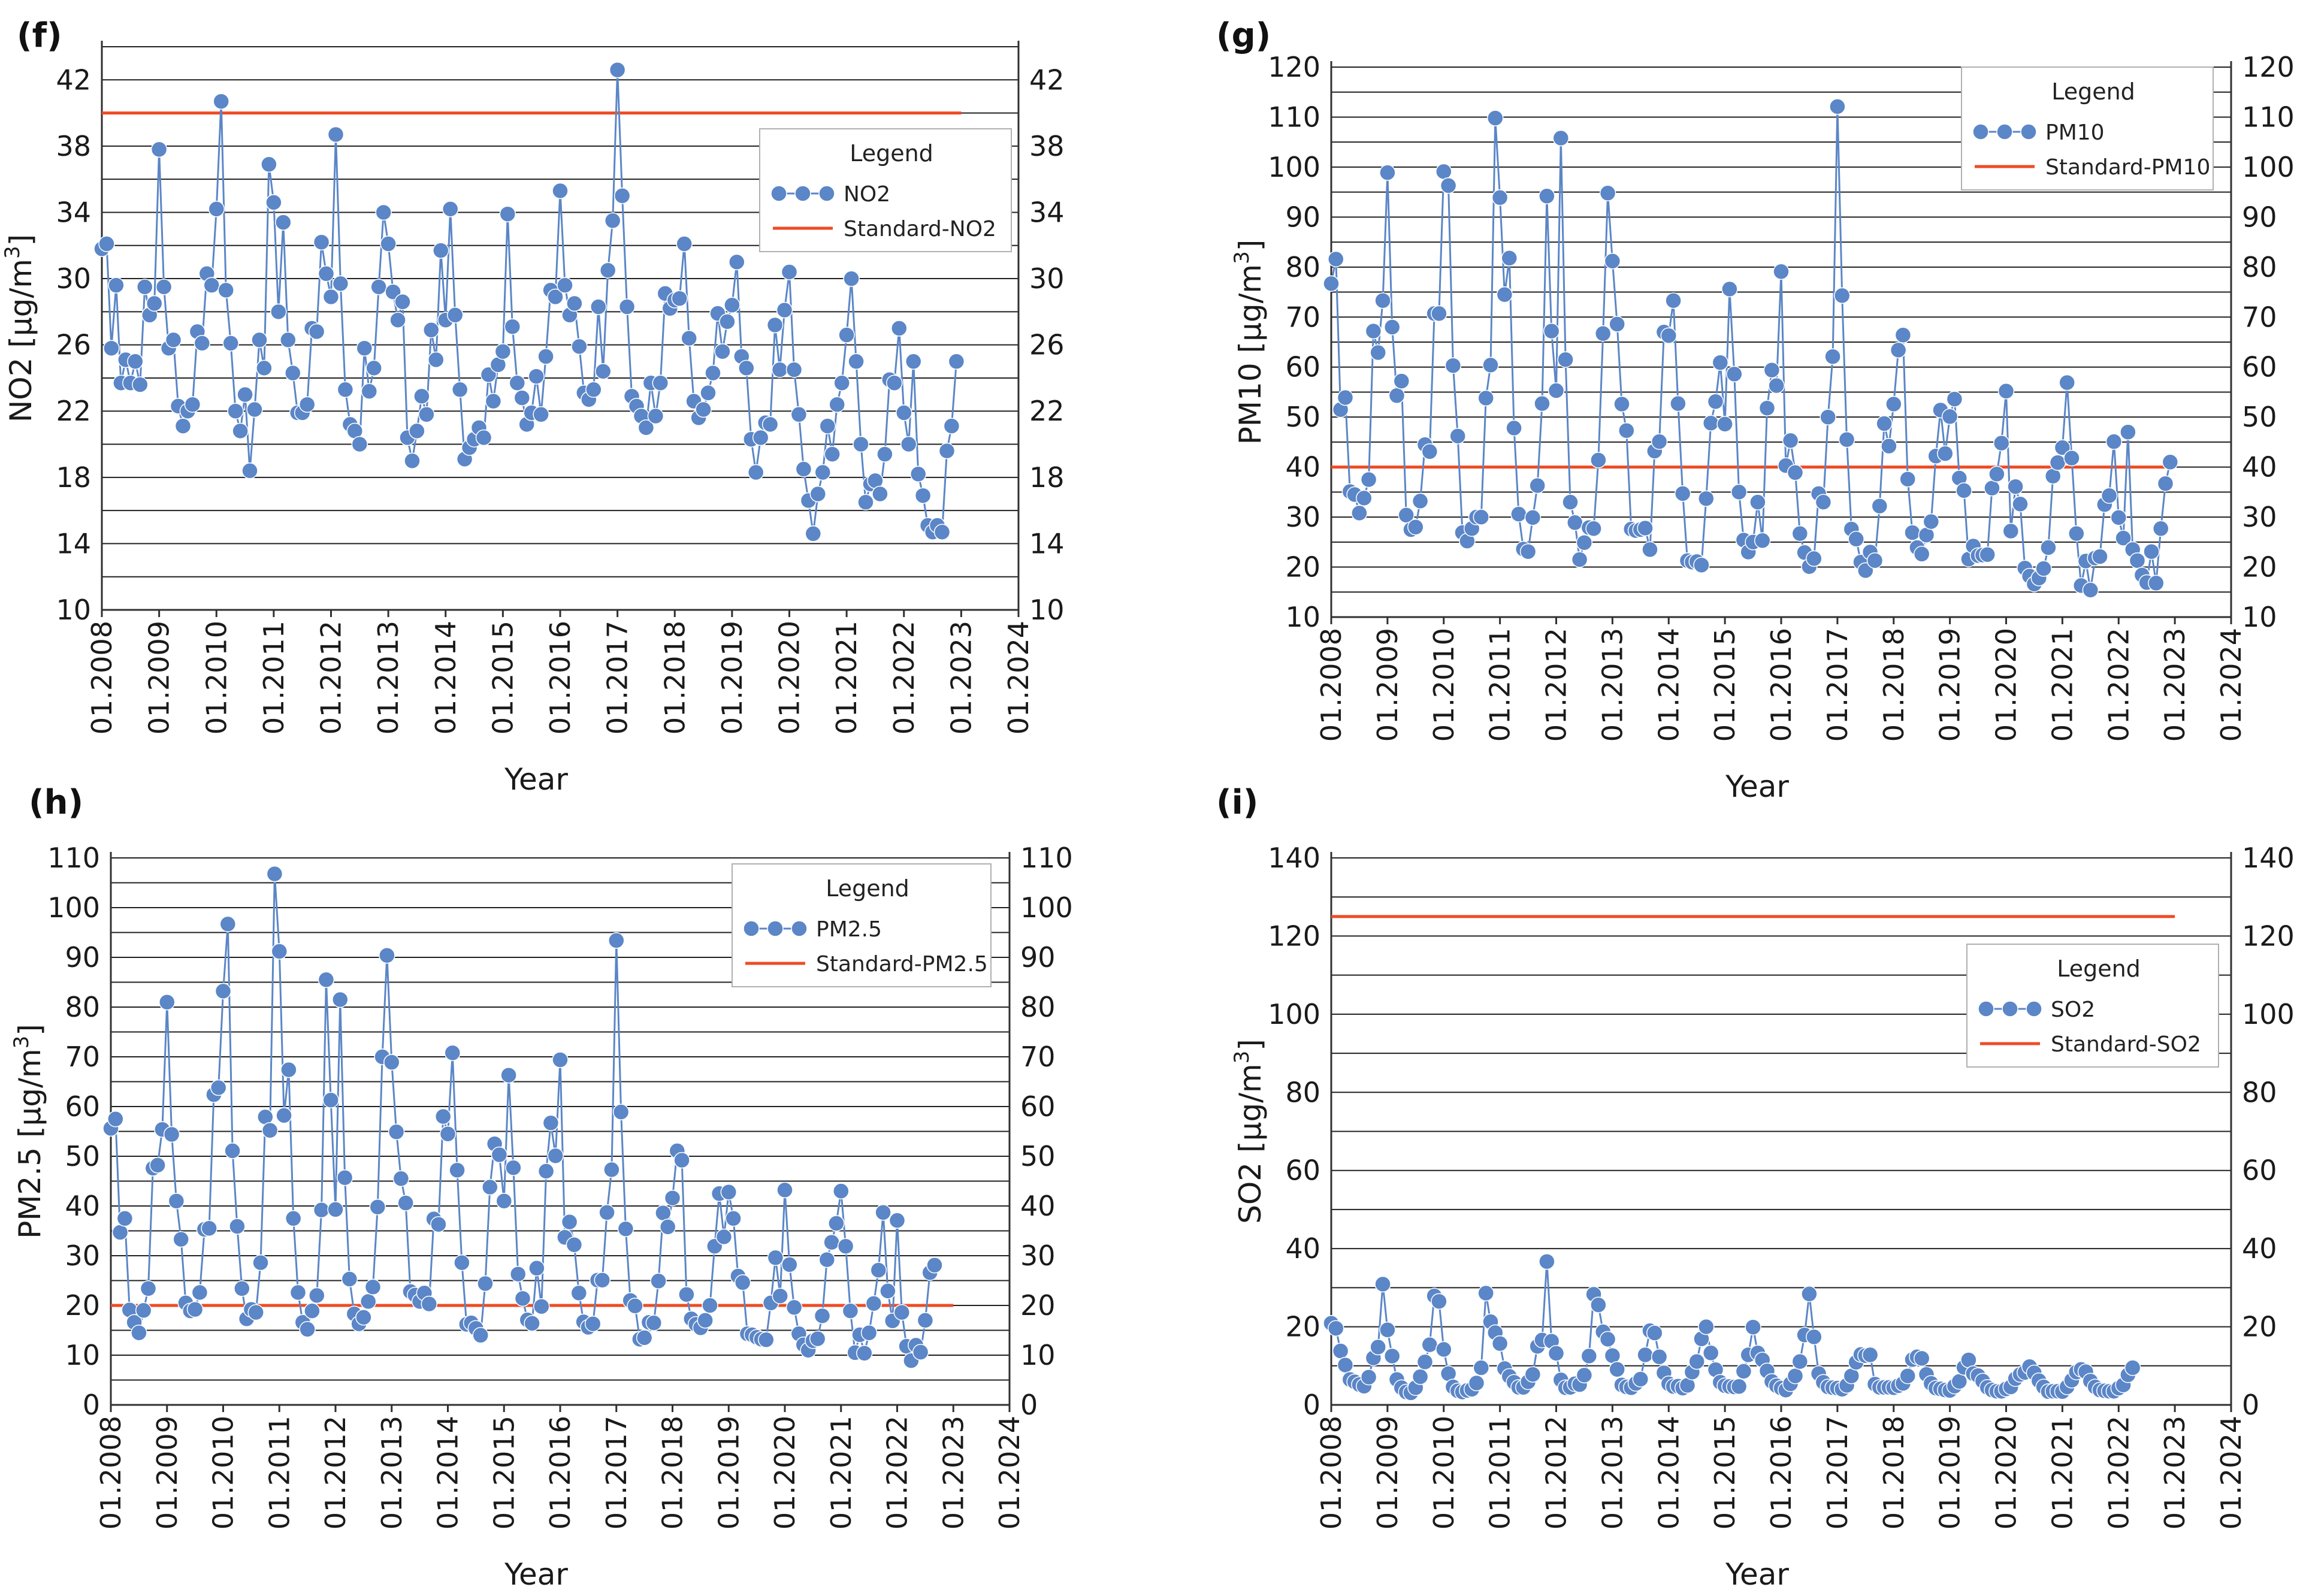 This screenshot has height=1596, width=2303. Describe the element at coordinates (73, 858) in the screenshot. I see `y-tick-label-left: 110` at that location.